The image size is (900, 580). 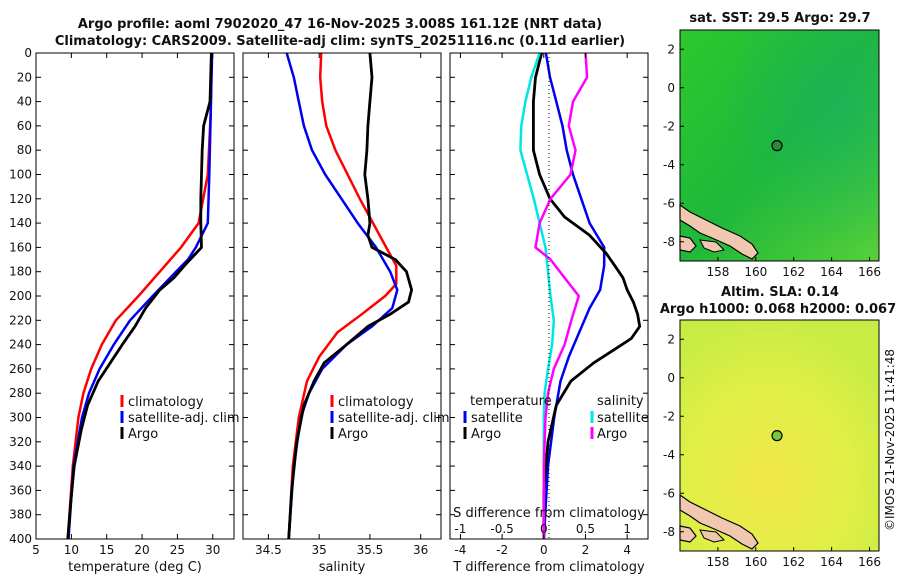 I want to click on y-tick-label: 260, so click(x=20, y=369).